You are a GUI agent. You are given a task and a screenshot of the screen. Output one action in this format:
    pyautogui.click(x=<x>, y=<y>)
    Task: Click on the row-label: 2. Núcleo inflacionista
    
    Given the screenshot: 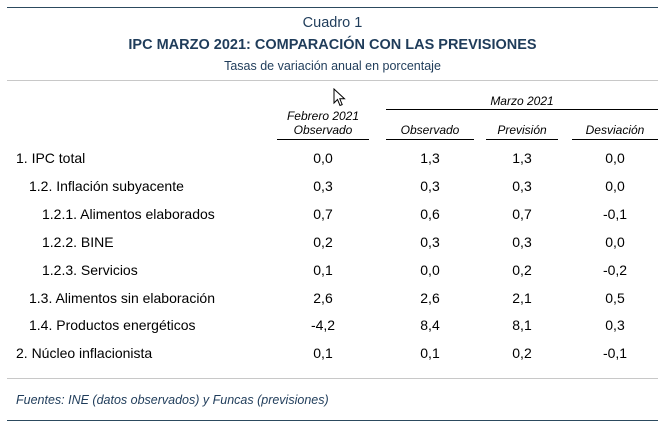 What is the action you would take?
    pyautogui.click(x=84, y=353)
    